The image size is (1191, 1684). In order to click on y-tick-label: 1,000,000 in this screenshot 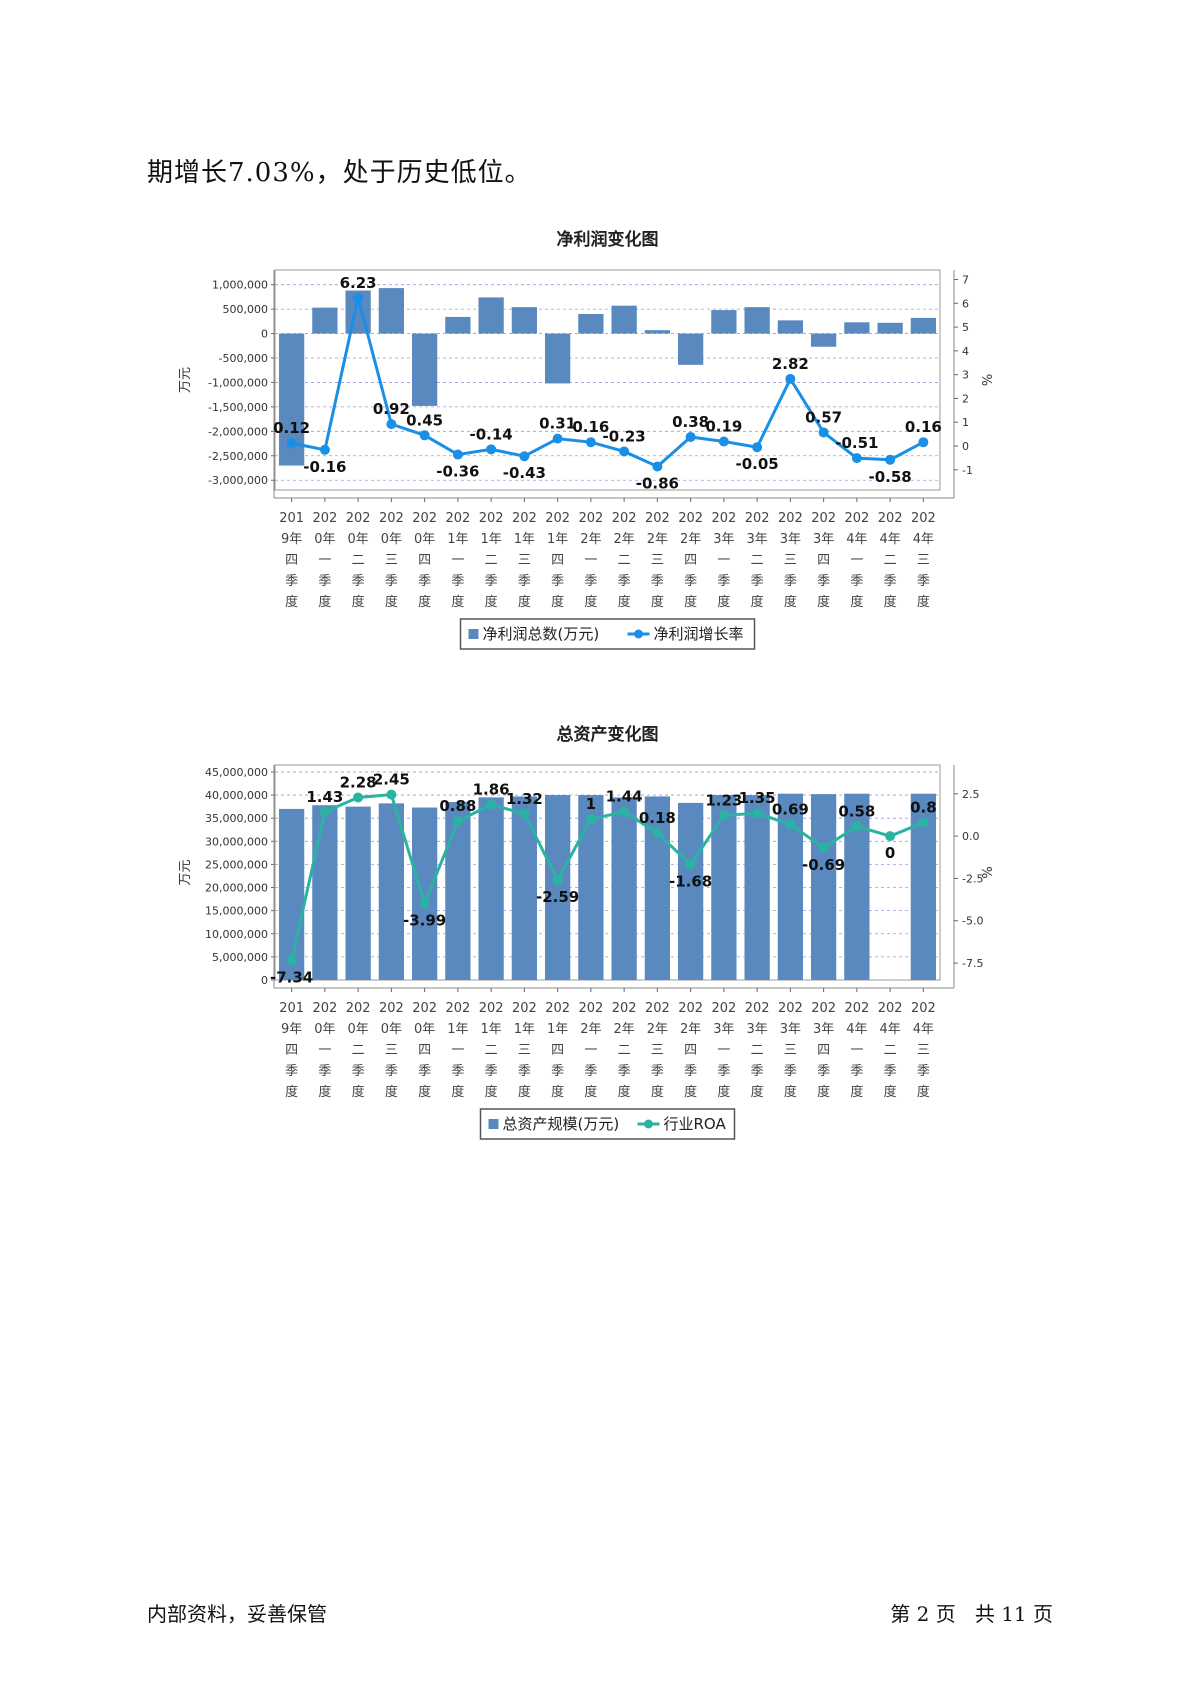, I will do `click(240, 285)`.